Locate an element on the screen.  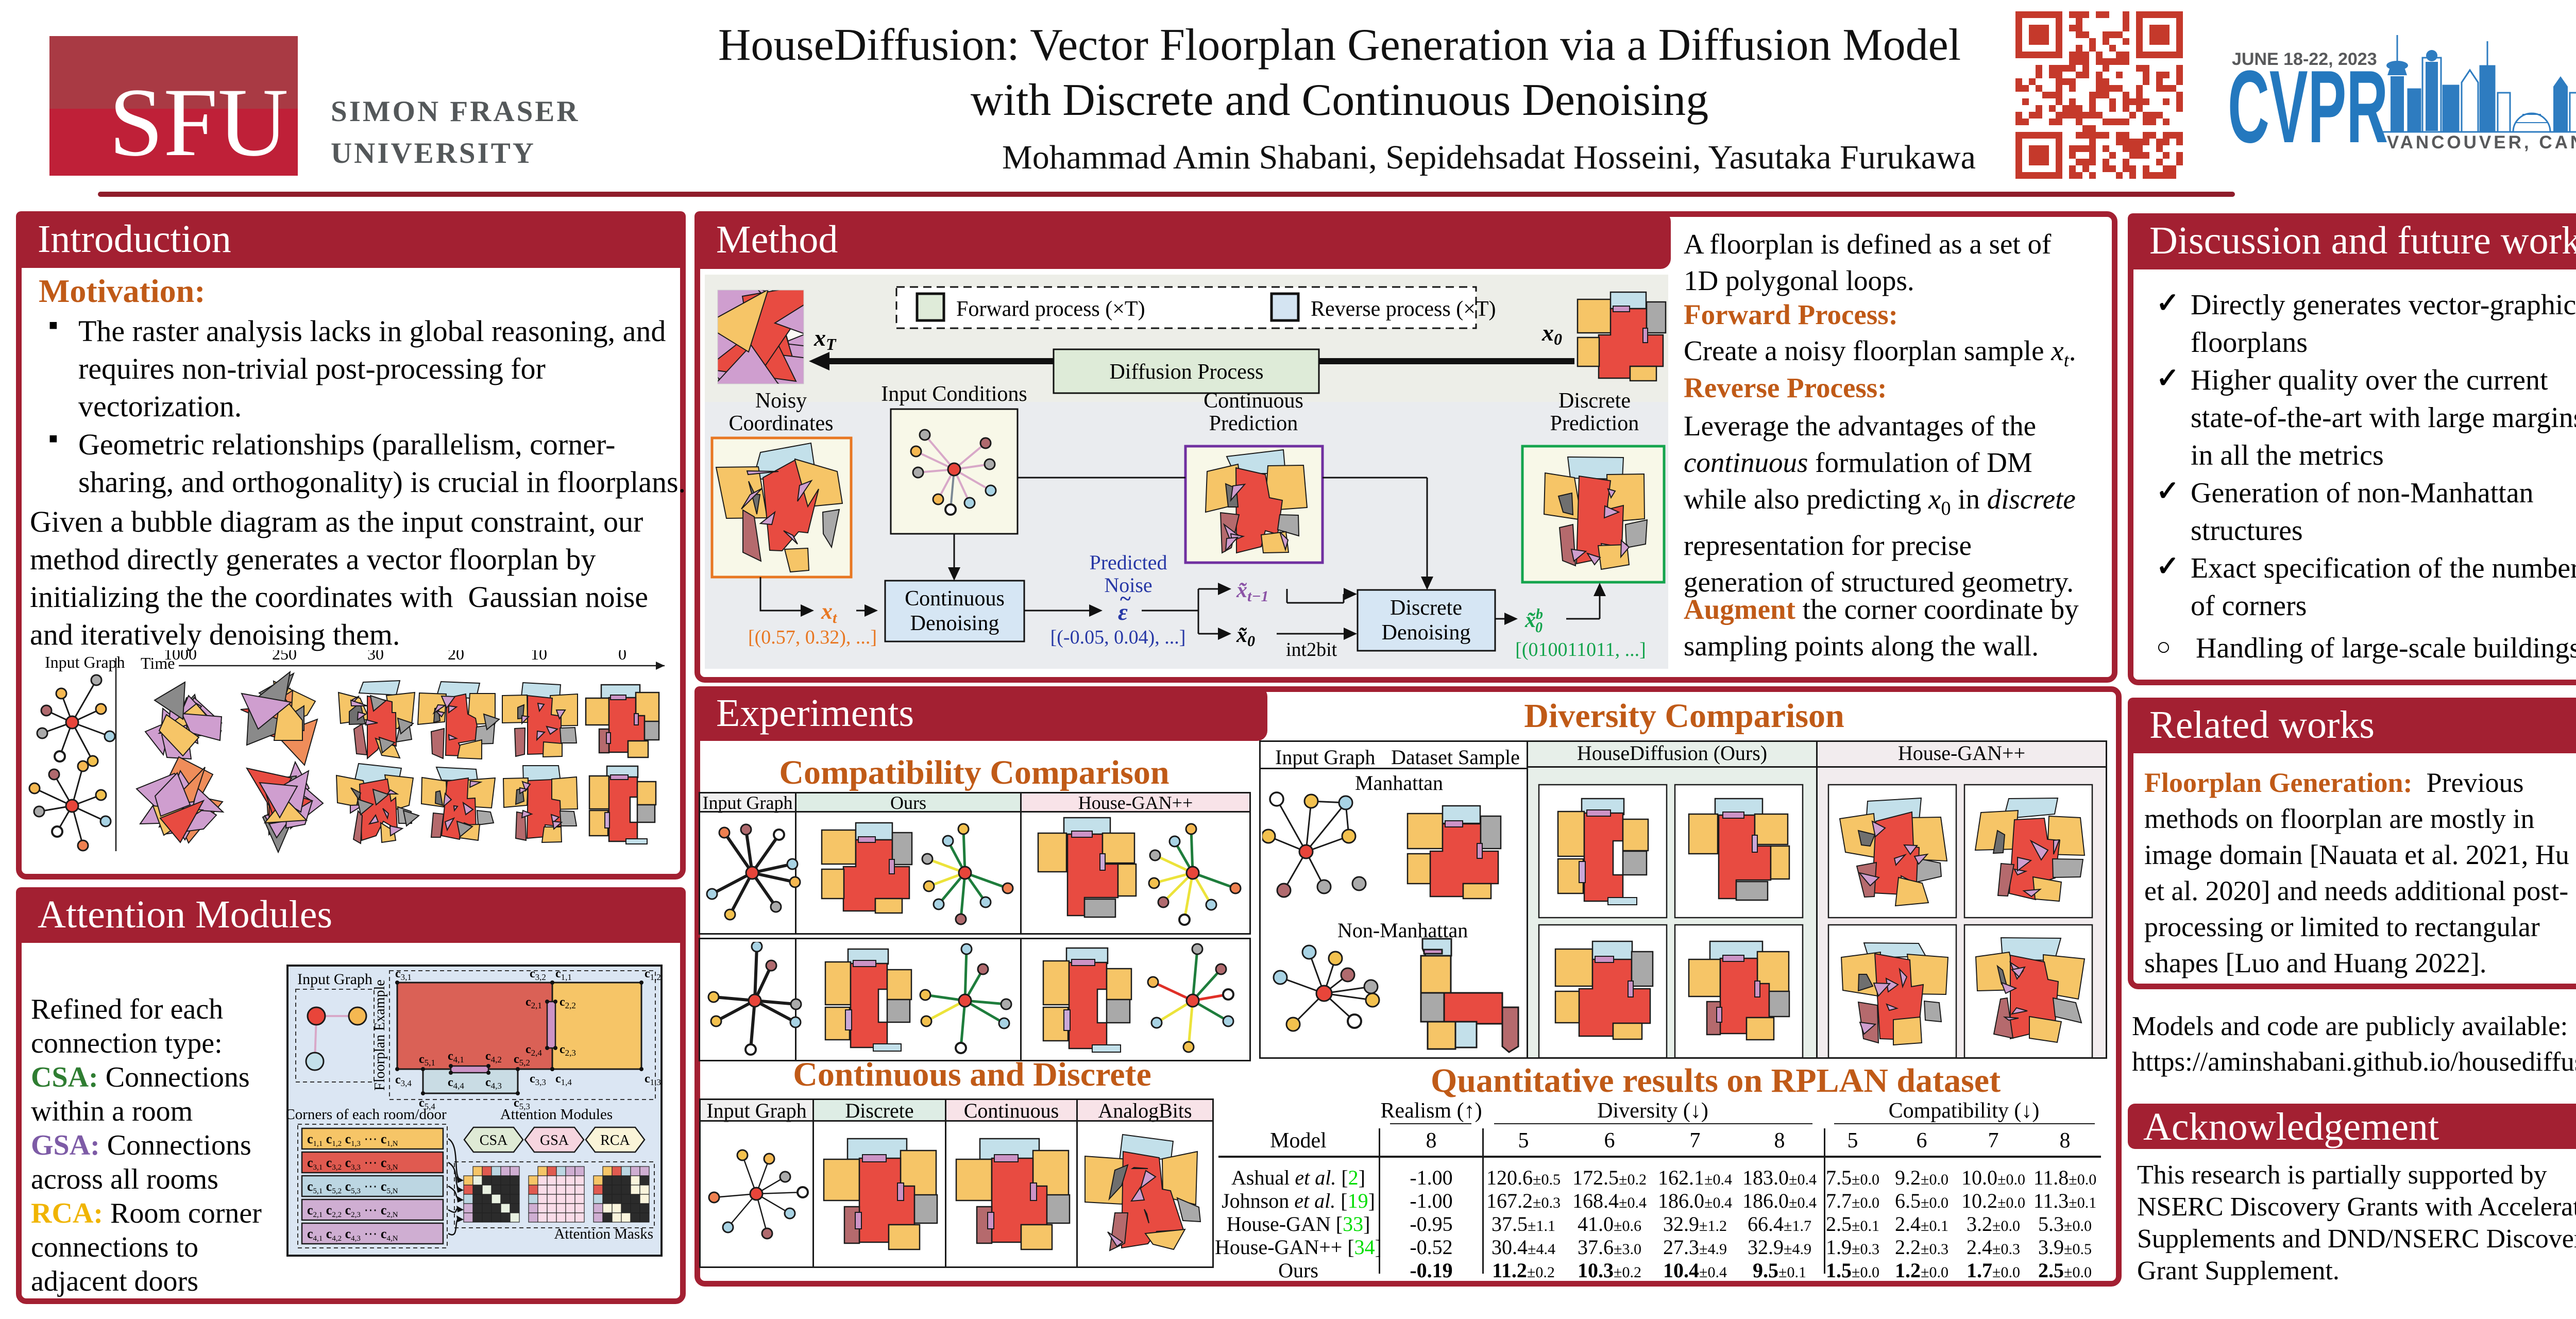
svg-text: c5,4 is located at coordinates (427, 1103).